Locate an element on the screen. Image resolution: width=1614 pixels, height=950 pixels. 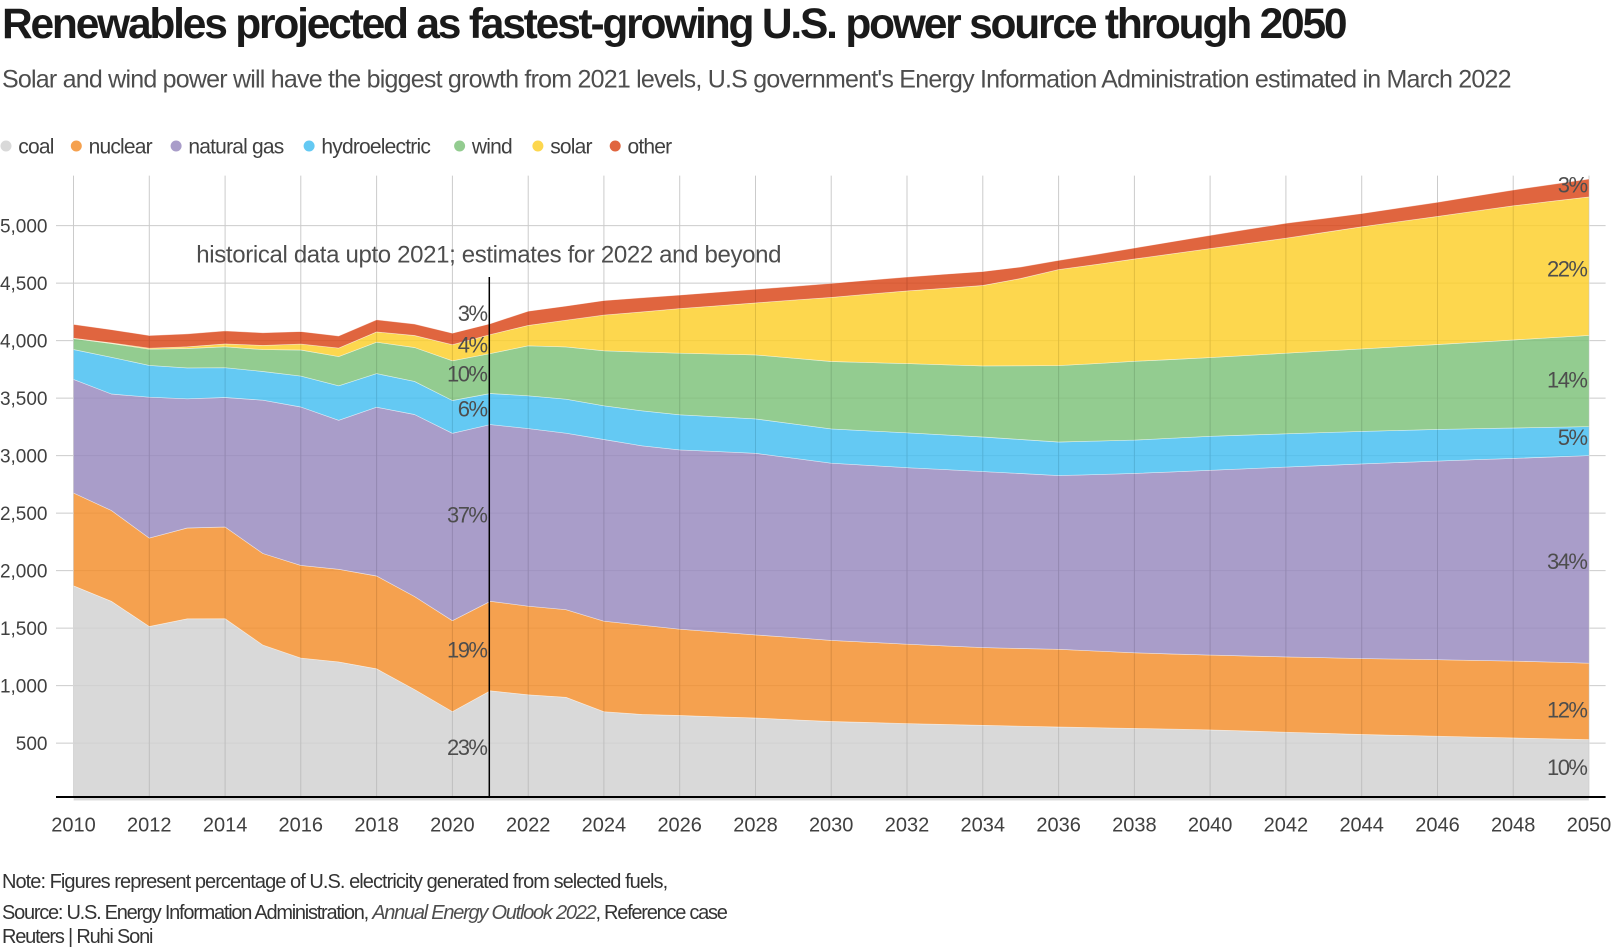
svg-text: 4,500 is located at coordinates (24, 284).